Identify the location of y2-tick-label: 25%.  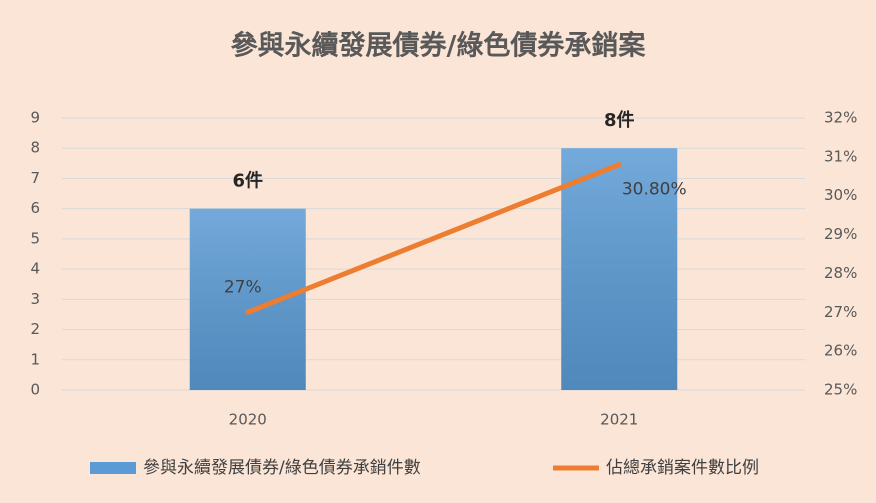
(840, 390).